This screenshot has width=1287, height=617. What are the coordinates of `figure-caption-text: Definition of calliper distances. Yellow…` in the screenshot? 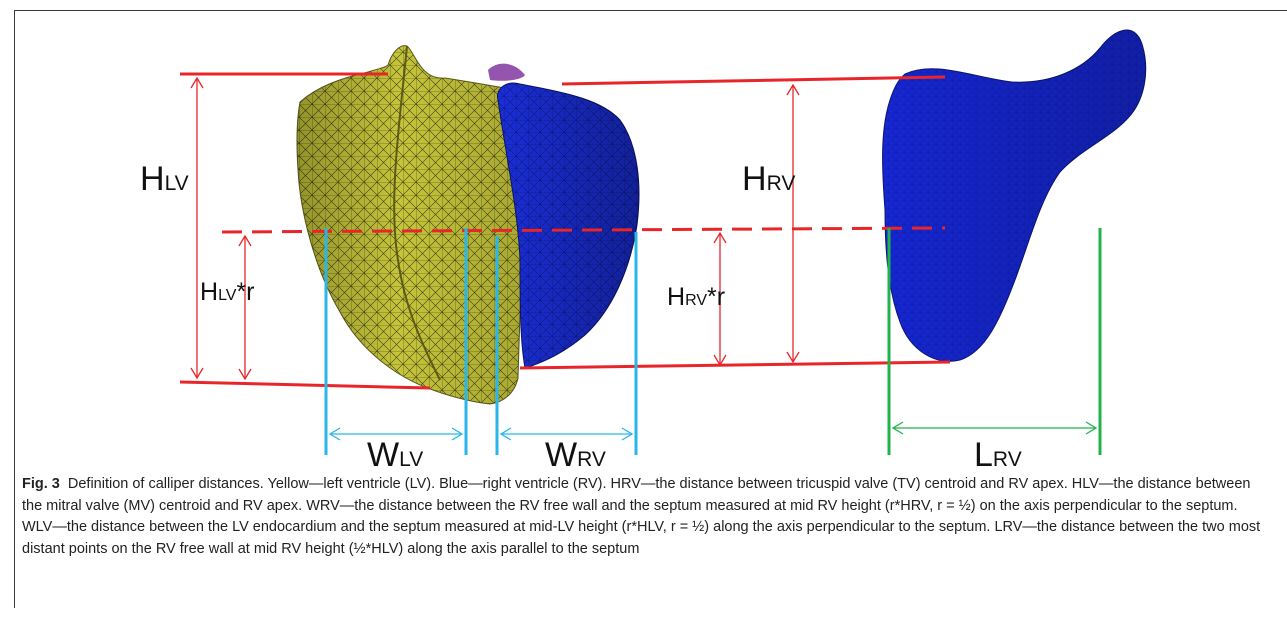 It's located at (641, 516).